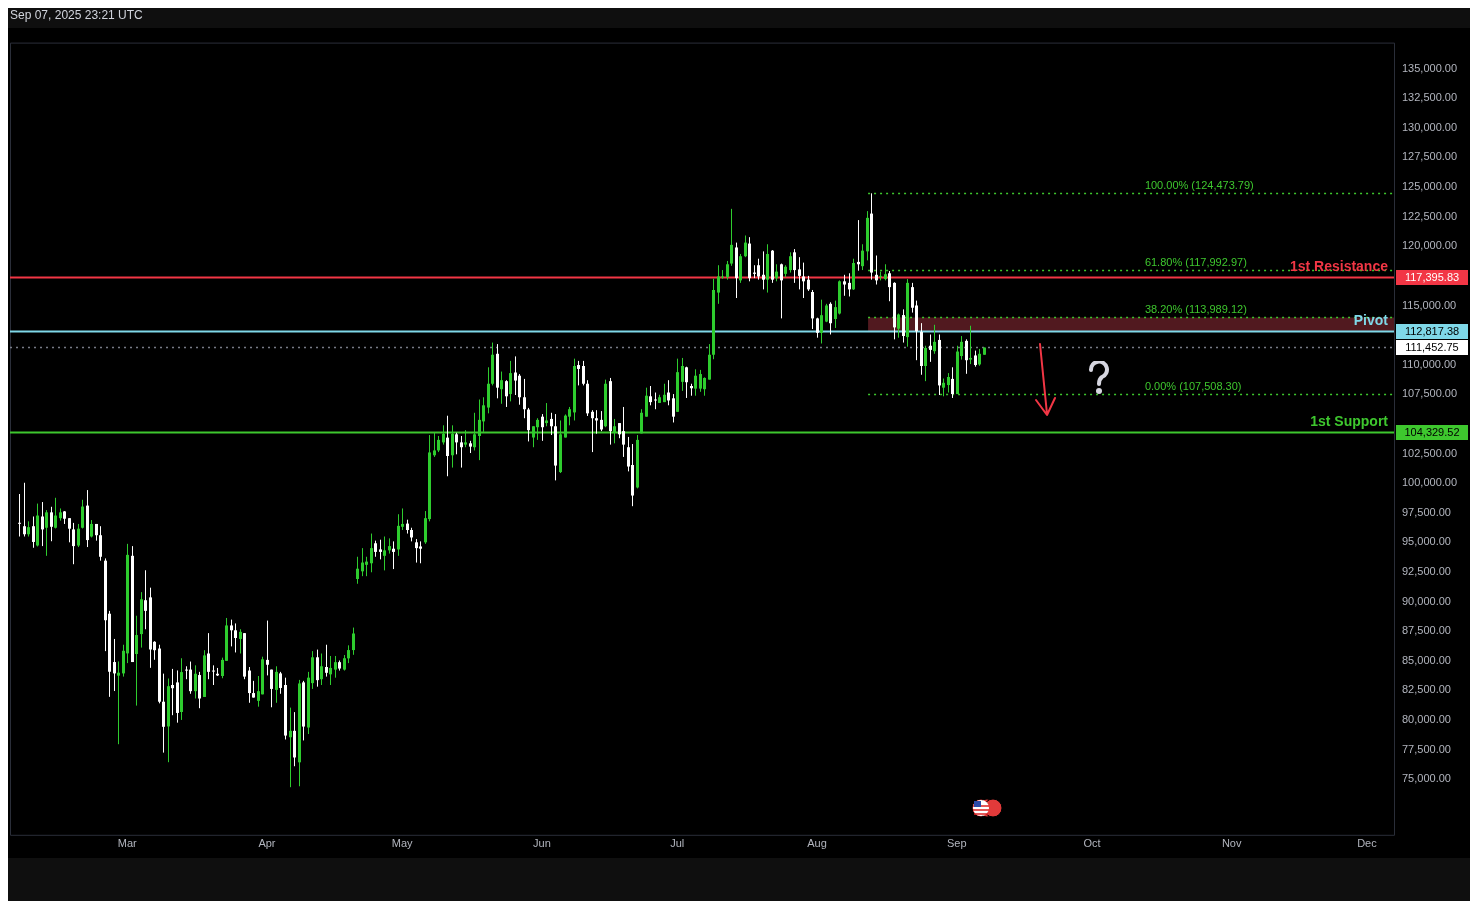 The image size is (1478, 909). What do you see at coordinates (1430, 215) in the screenshot?
I see `y-tick-label: 122,500.00` at bounding box center [1430, 215].